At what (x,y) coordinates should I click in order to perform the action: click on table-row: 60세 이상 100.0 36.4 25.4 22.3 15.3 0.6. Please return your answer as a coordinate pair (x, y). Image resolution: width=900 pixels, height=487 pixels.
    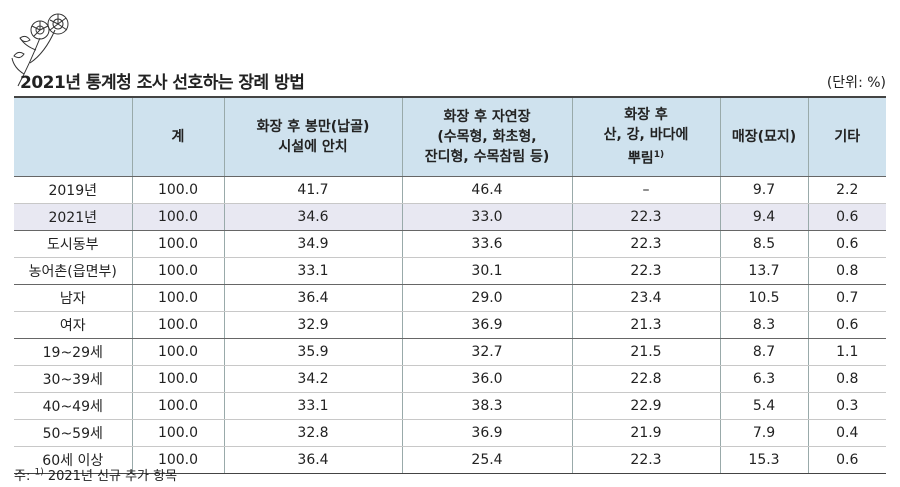
    Looking at the image, I should click on (450, 460).